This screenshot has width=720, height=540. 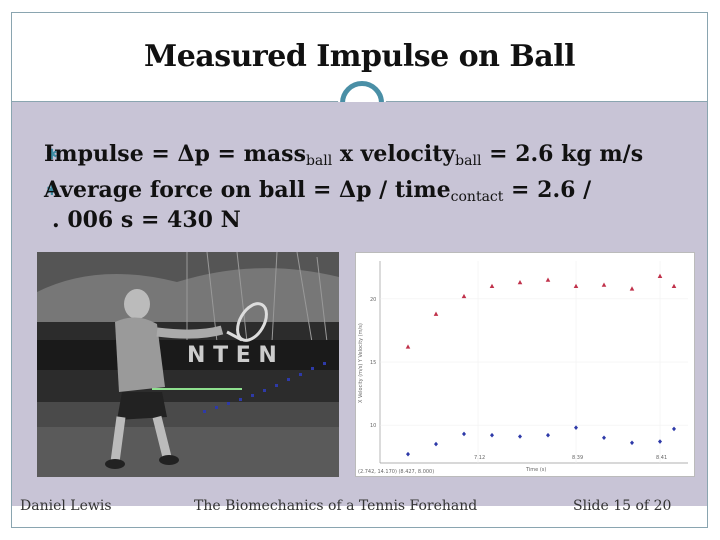 What do you see at coordinates (396, 472) in the screenshot?
I see `chart-coordinate-readout: (2.742, 14.170) (8.427, 8.000)` at bounding box center [396, 472].